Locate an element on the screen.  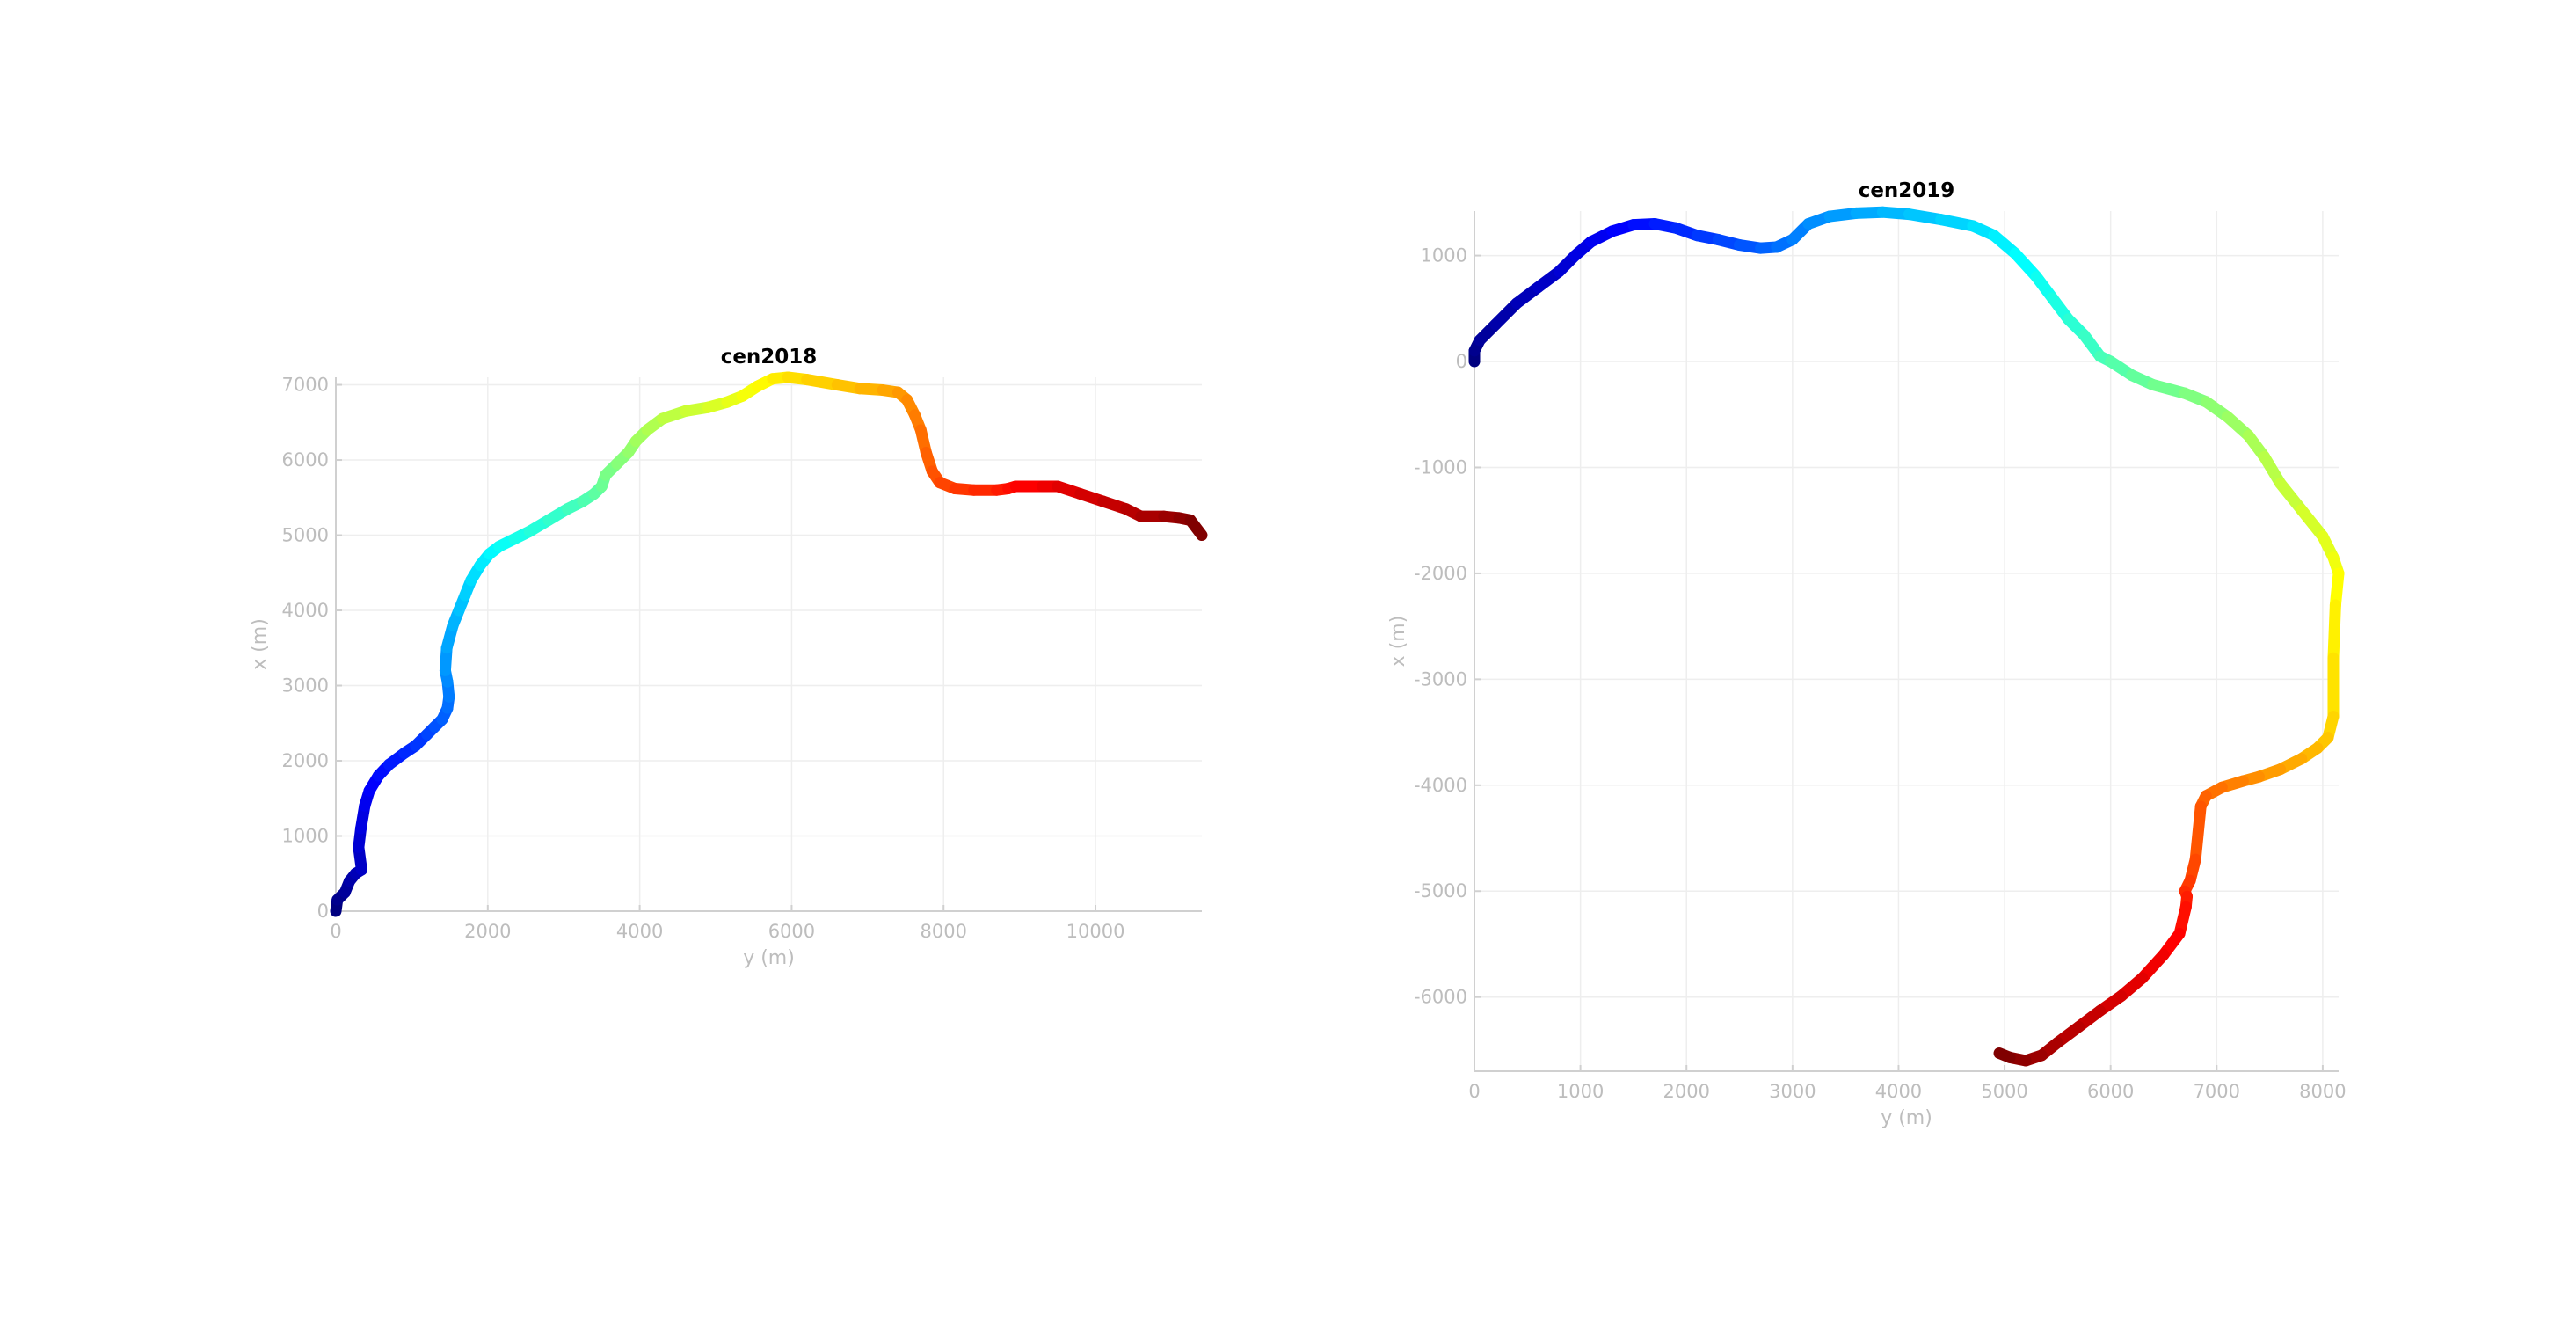
y-tick-label: 6000 is located at coordinates (305, 460).